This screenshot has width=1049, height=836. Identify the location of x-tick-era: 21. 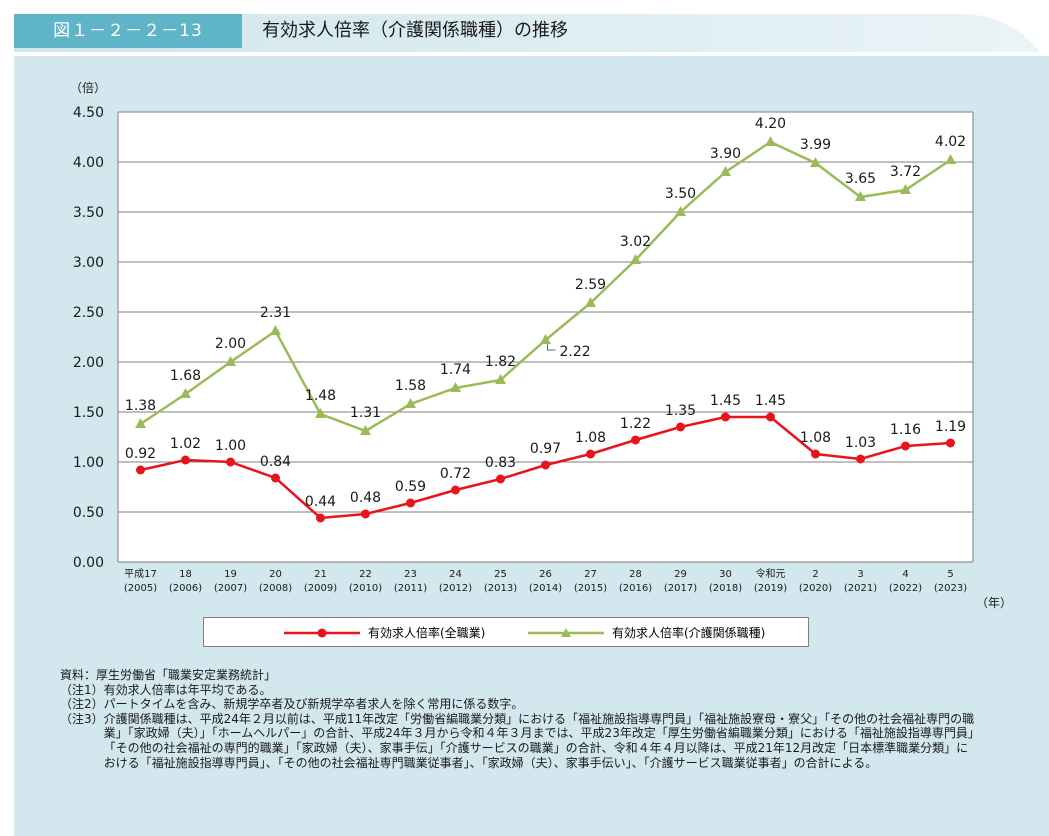
(320, 574).